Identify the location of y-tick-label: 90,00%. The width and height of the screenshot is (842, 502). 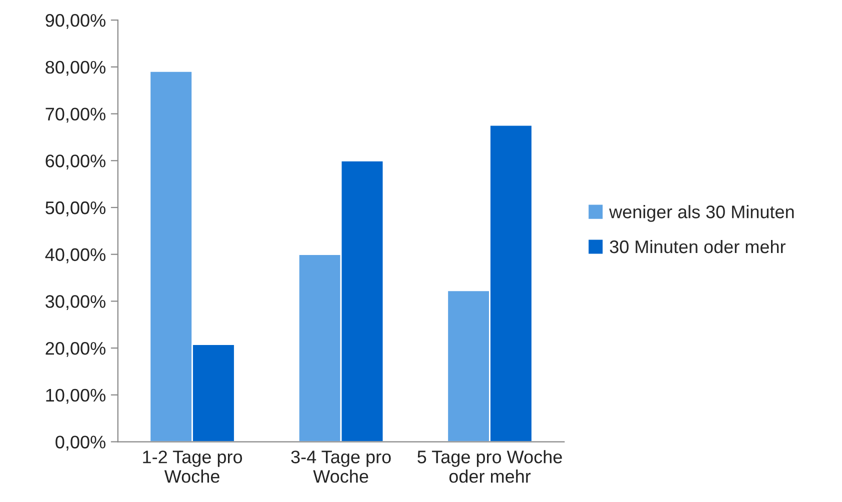
(76, 21).